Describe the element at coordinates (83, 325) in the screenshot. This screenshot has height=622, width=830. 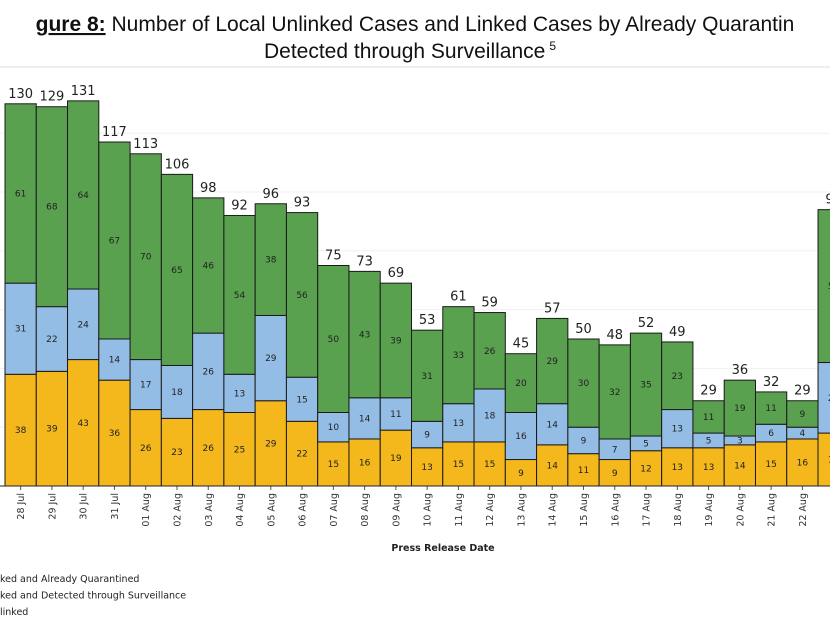
I see `segment-label: 24` at that location.